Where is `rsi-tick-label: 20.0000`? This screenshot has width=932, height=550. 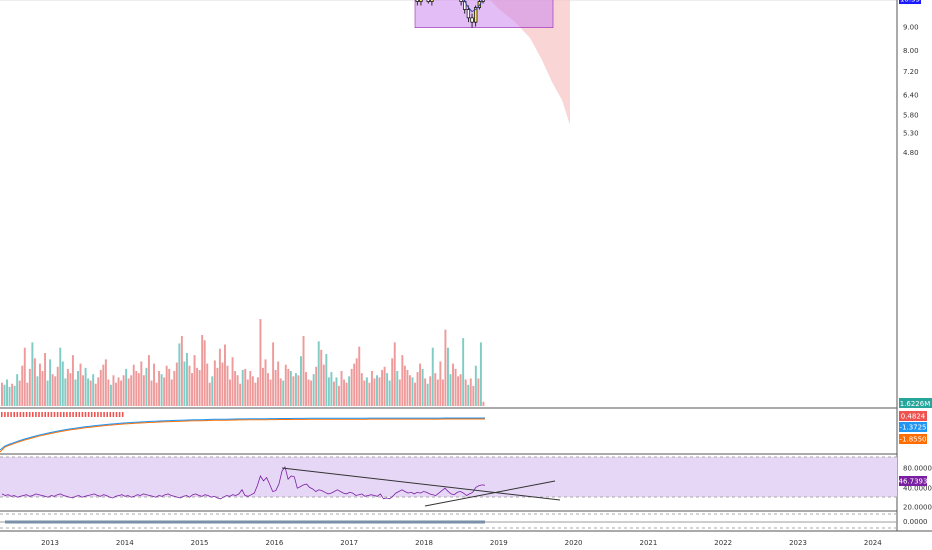
rsi-tick-label: 20.0000 is located at coordinates (917, 508).